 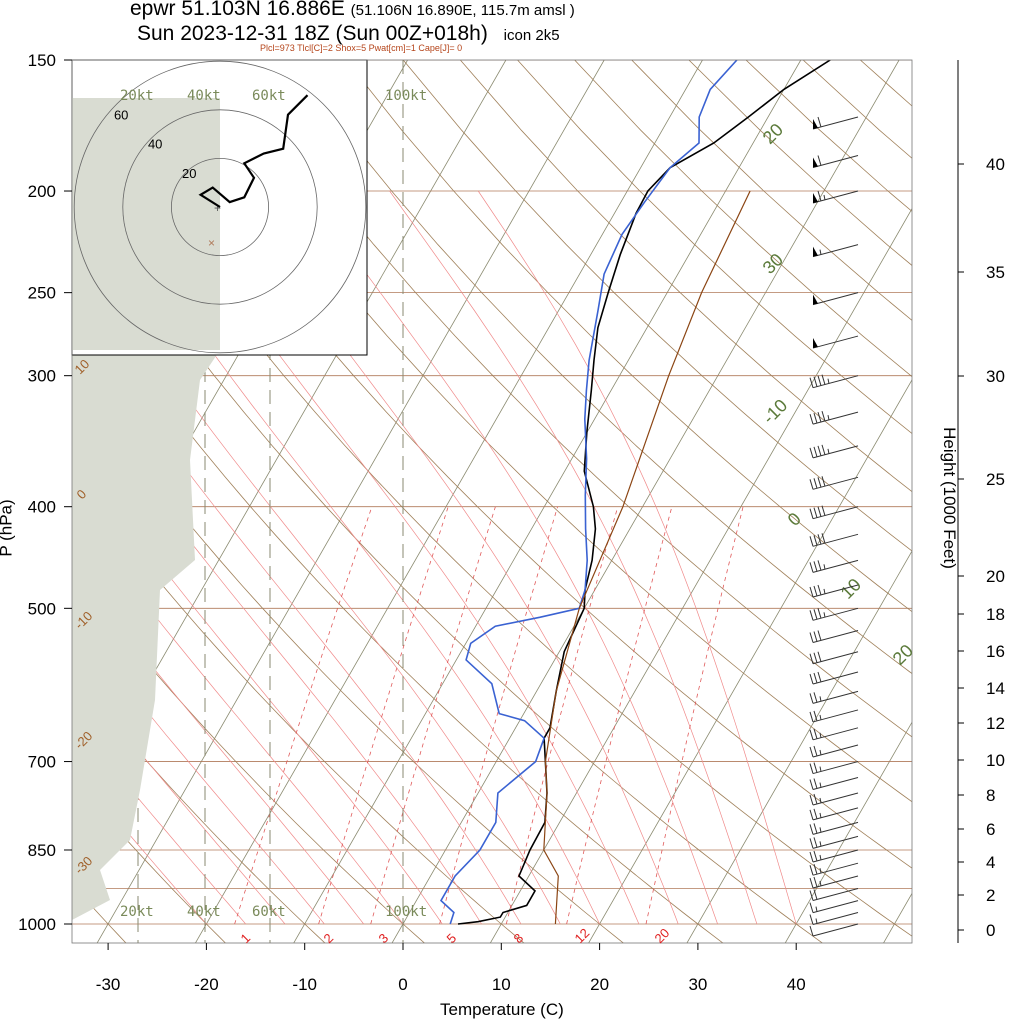 What do you see at coordinates (220, 207) in the screenshot?
I see `hodograph-ring` at bounding box center [220, 207].